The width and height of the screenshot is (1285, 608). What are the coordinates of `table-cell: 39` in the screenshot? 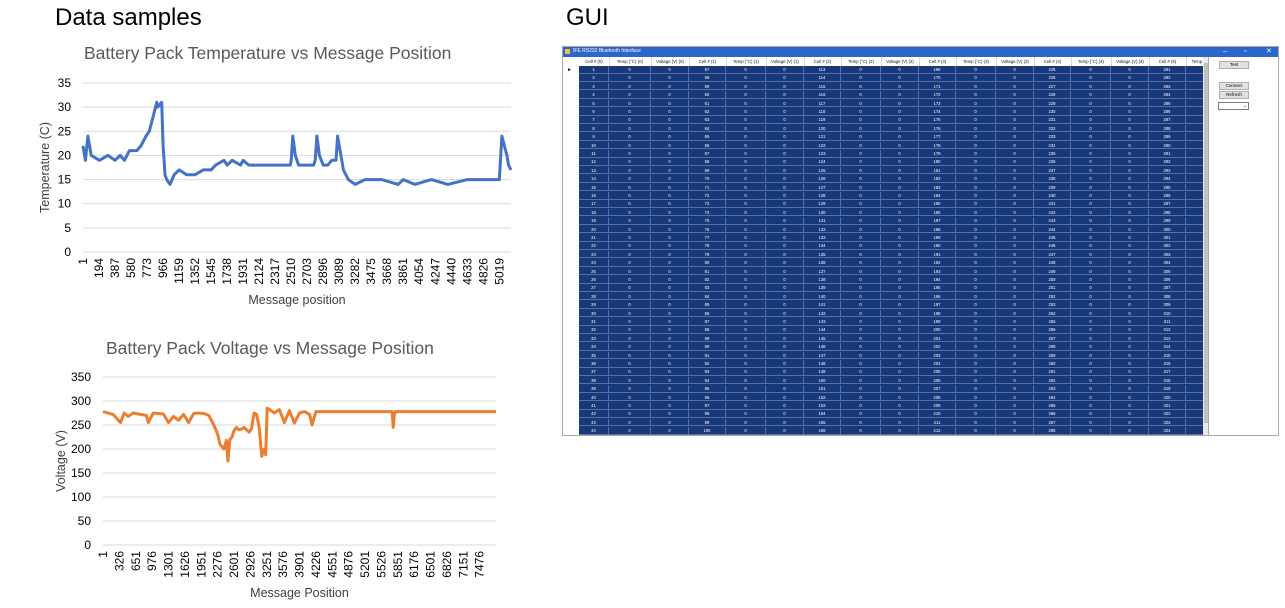 It's located at (594, 389).